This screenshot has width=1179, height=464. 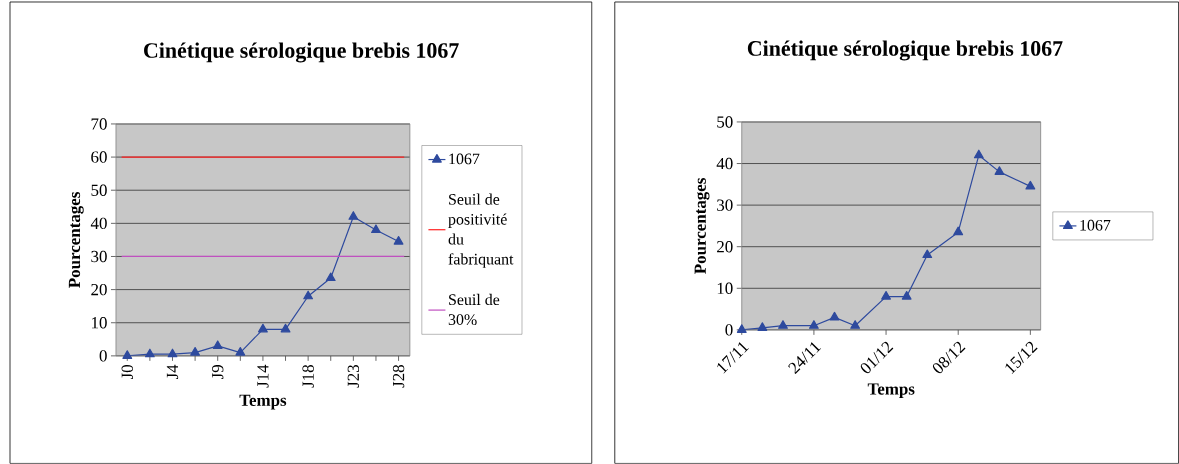 I want to click on x-tick-label: J23, so click(x=353, y=376).